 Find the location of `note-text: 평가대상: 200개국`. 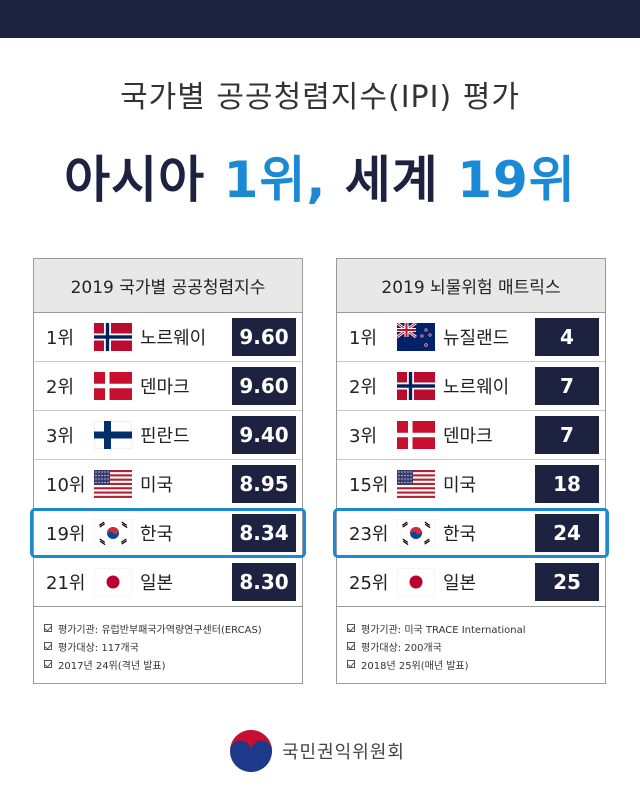

note-text: 평가대상: 200개국 is located at coordinates (401, 648).